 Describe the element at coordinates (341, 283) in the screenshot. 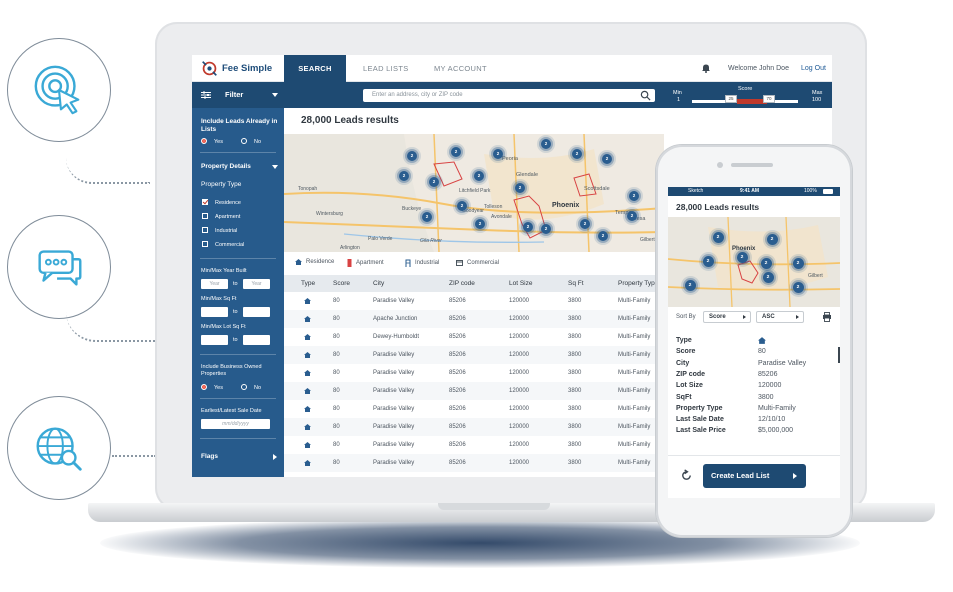

I see `col-score: Score` at that location.